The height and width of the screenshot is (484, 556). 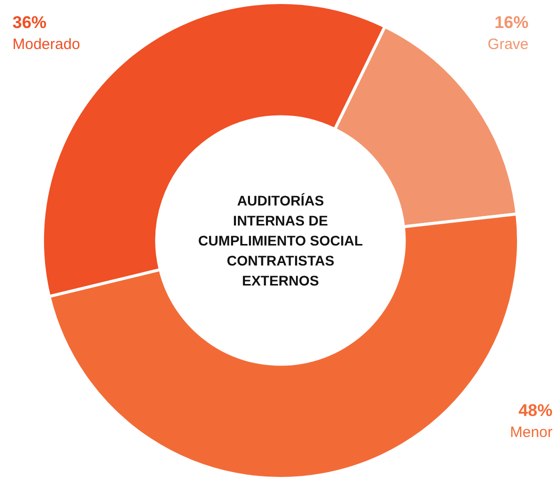 I want to click on slice-label: Moderado, so click(x=46, y=44).